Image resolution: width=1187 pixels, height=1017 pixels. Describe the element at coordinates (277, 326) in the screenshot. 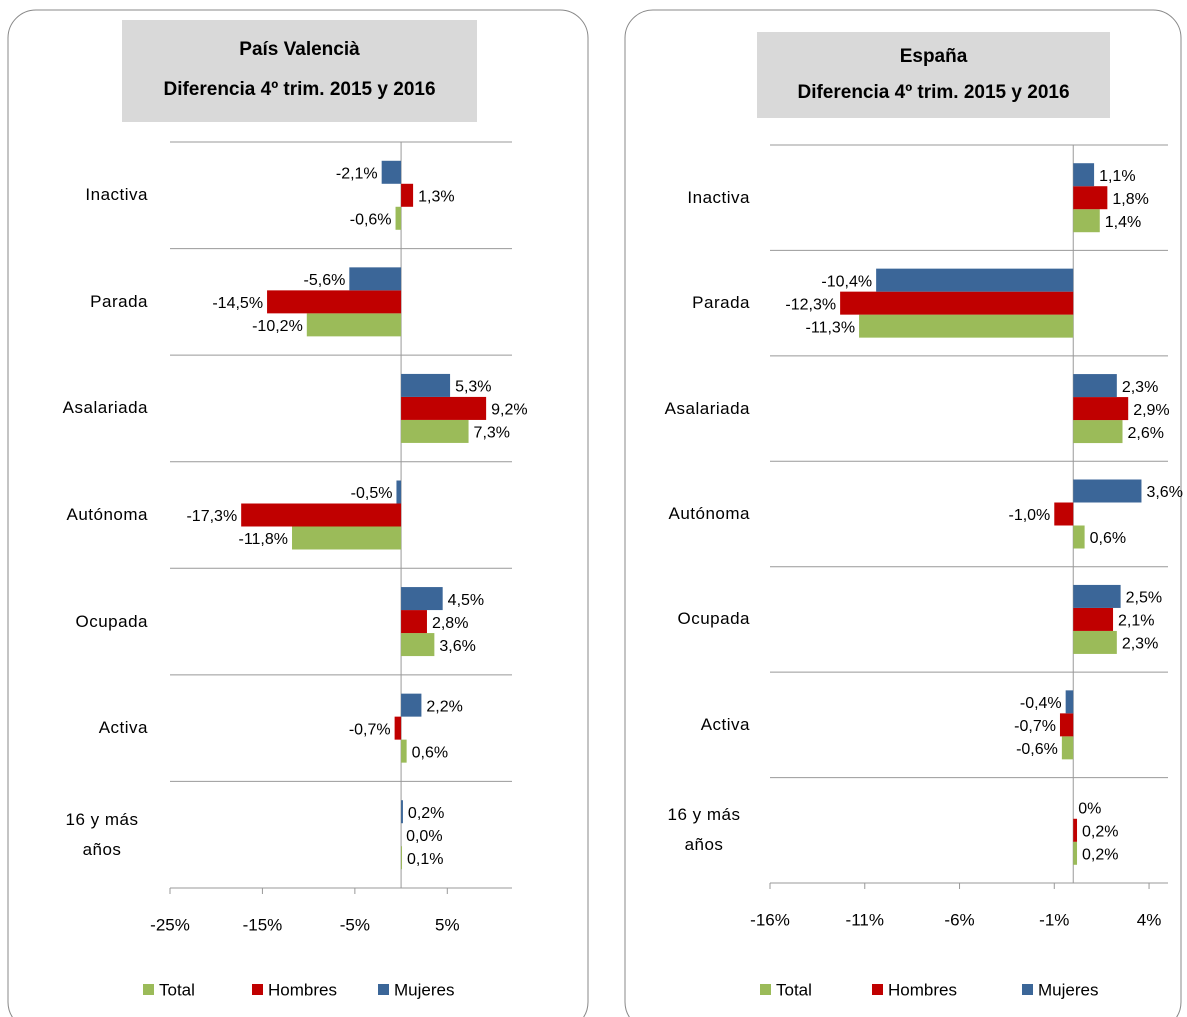

I see `value-label: -10,2%` at that location.